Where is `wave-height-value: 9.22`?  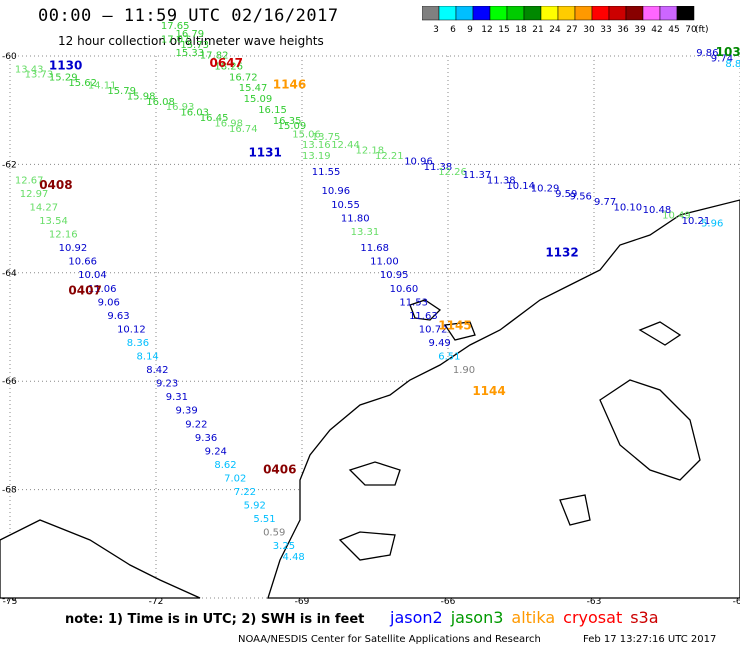
wave-height-value: 9.22 is located at coordinates (196, 424).